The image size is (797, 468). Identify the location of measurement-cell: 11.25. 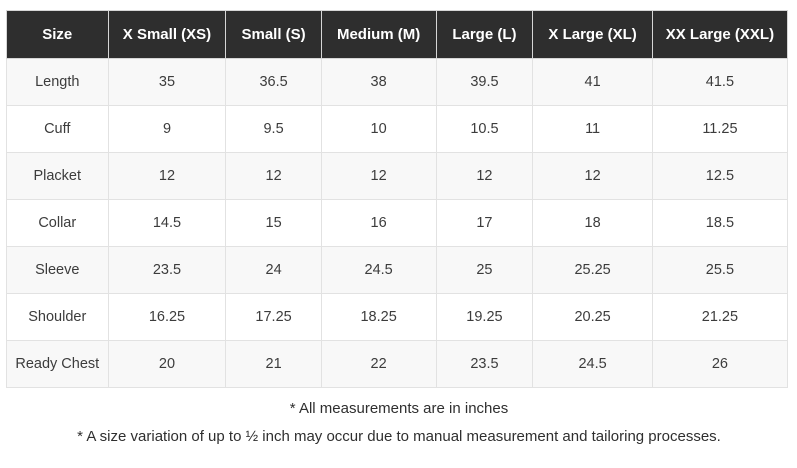
(720, 129).